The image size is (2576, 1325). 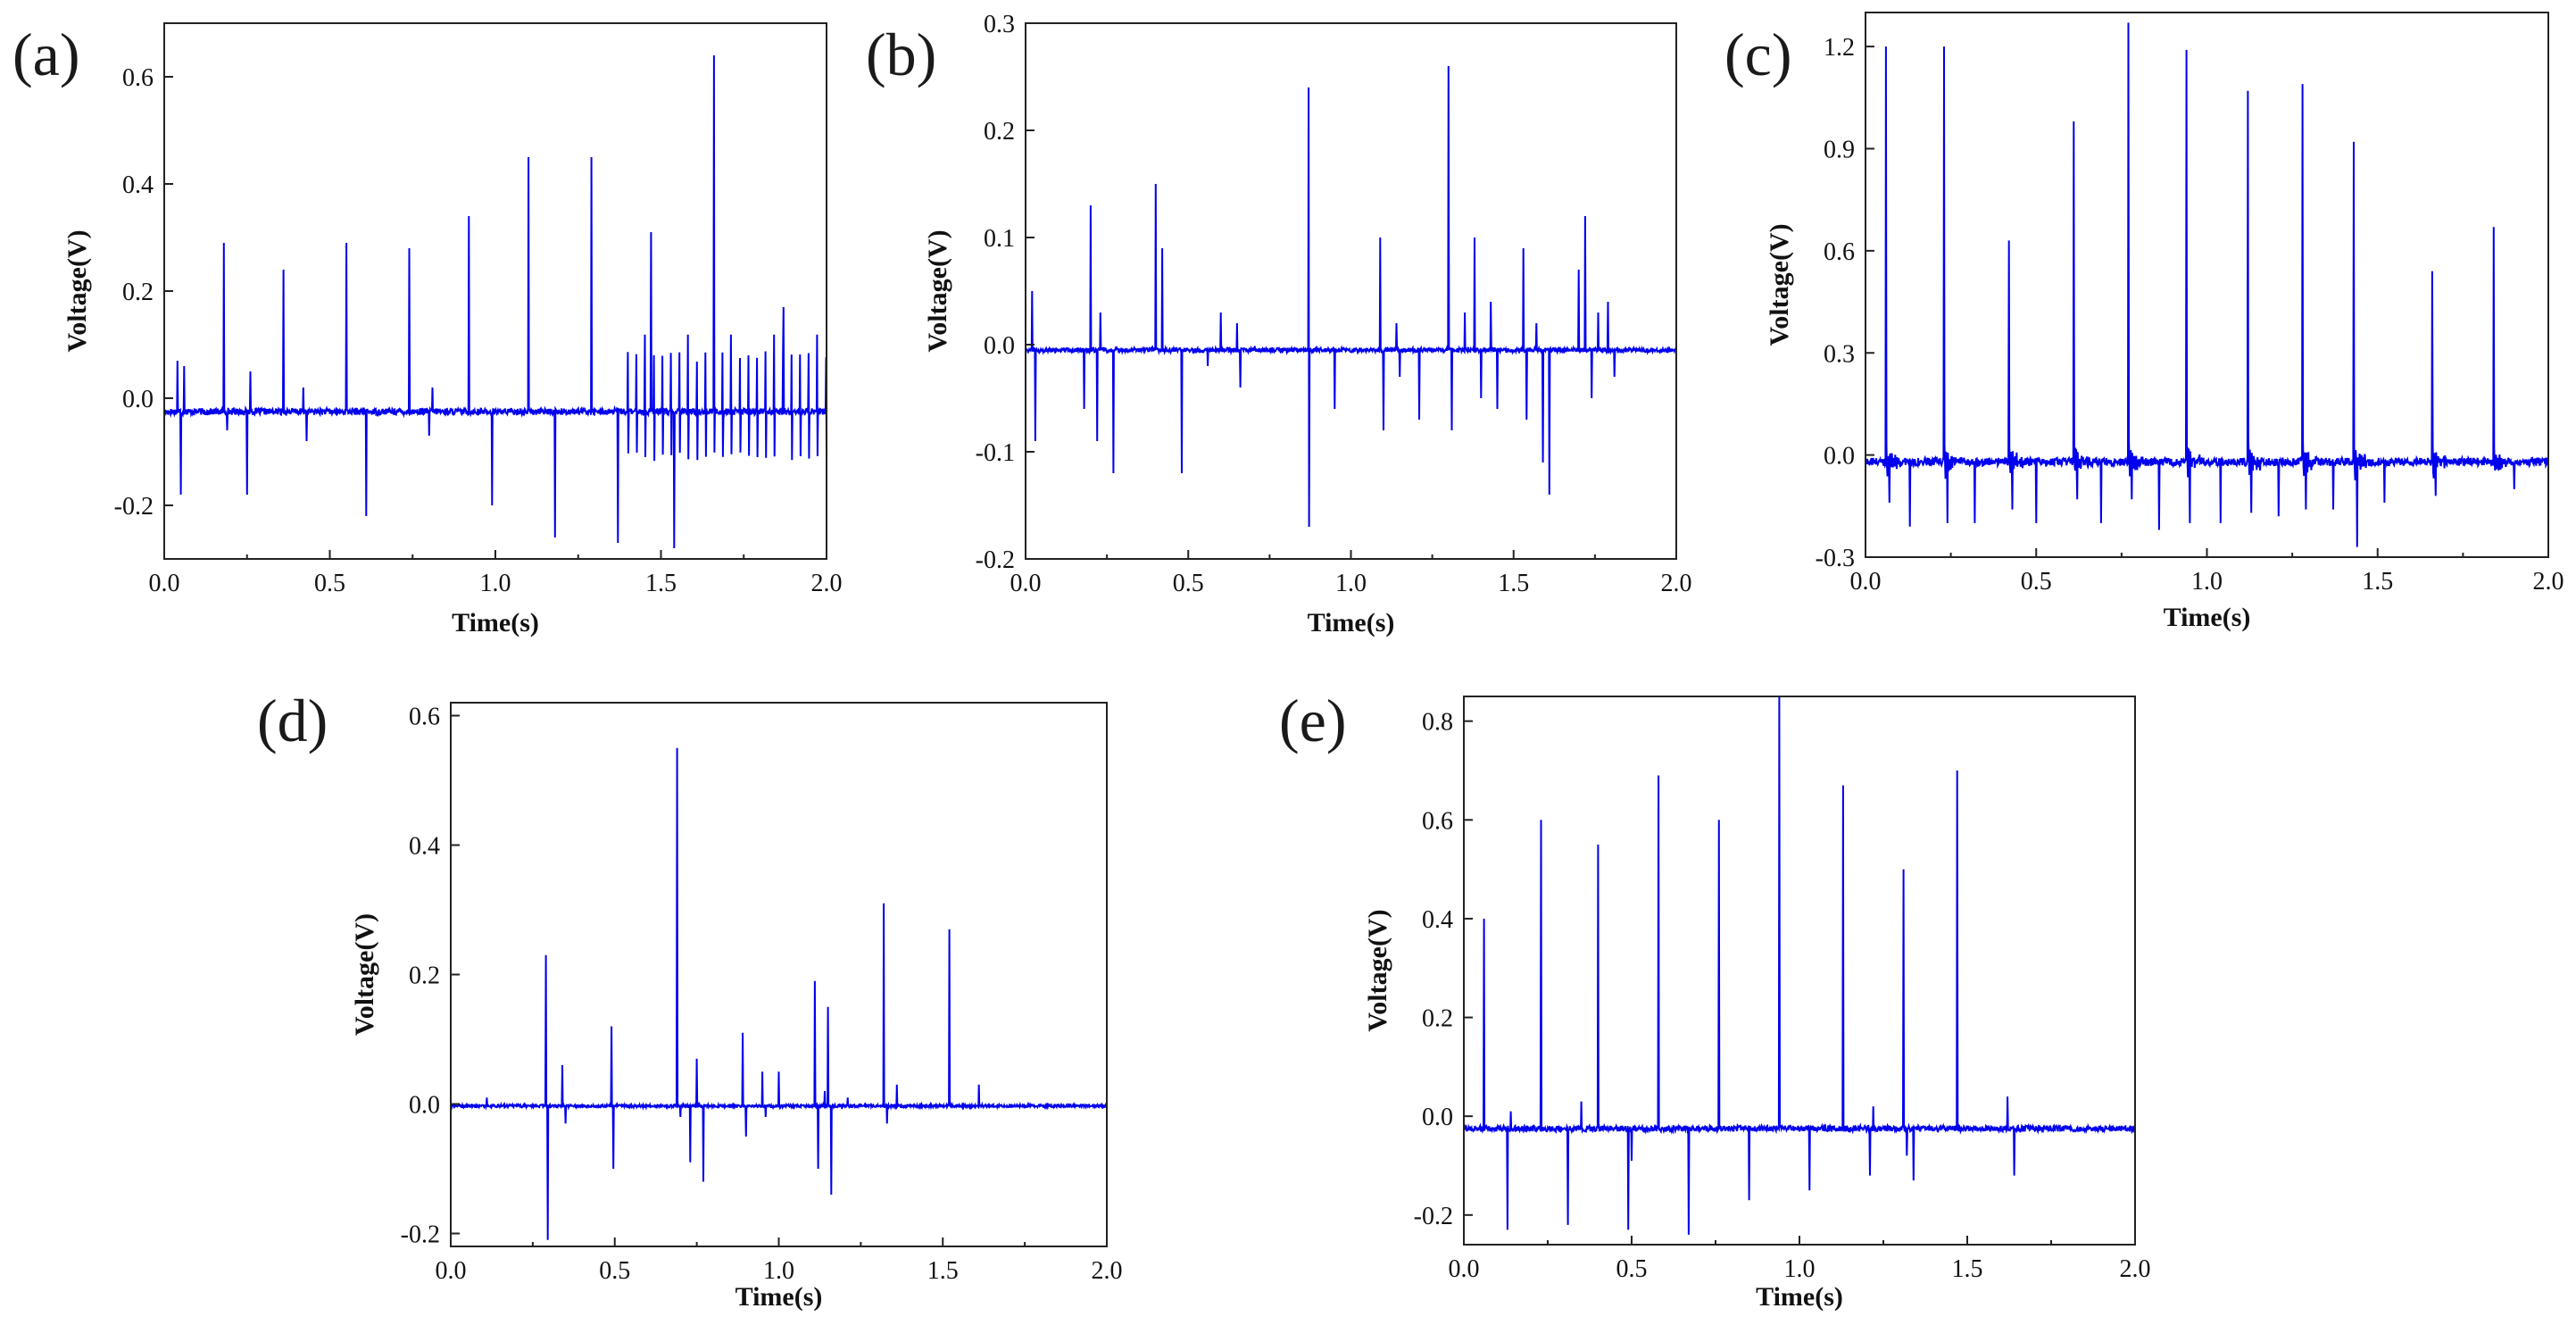 What do you see at coordinates (999, 346) in the screenshot?
I see `y-tick-label-b-2: 0.0` at bounding box center [999, 346].